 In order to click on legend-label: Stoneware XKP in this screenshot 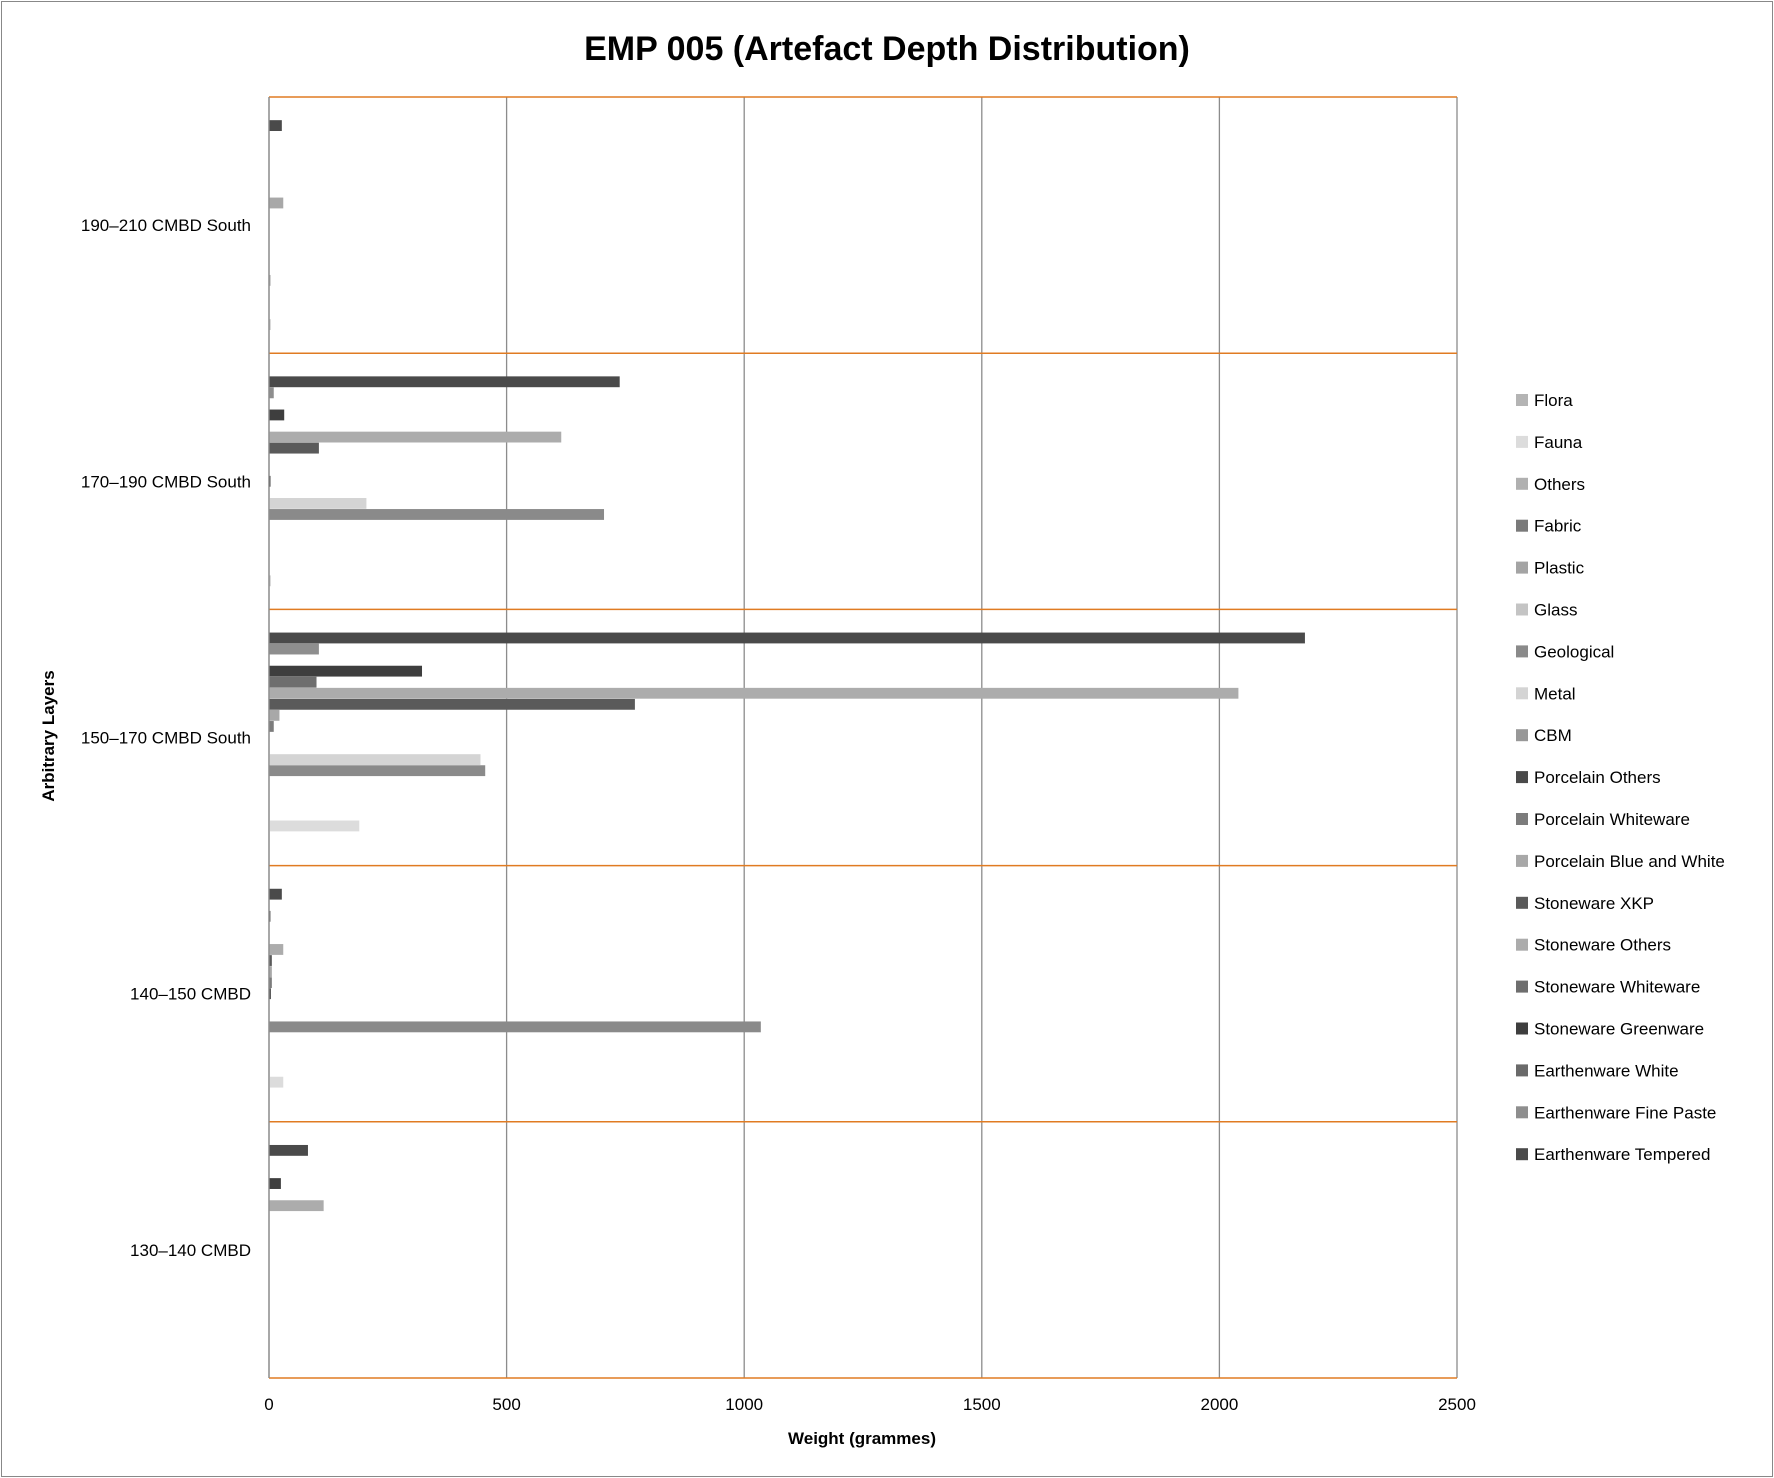, I will do `click(1594, 903)`.